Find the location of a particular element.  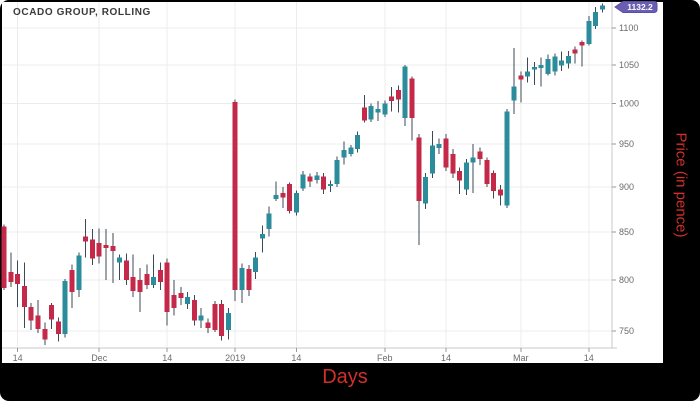

y-axis-tick-label: 1000 is located at coordinates (629, 104).